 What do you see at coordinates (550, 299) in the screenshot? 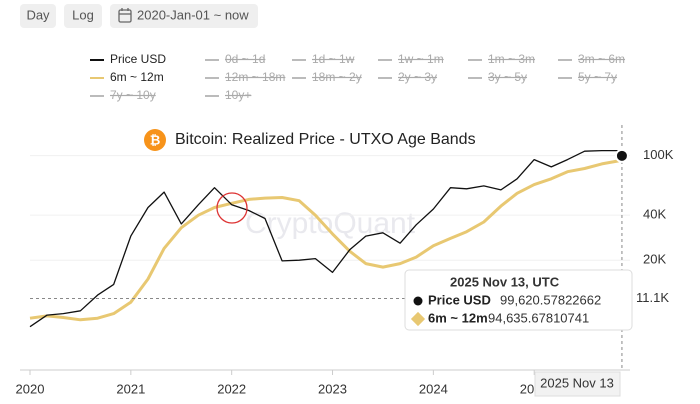
I see `tooltip-value: 99,620.57822662` at bounding box center [550, 299].